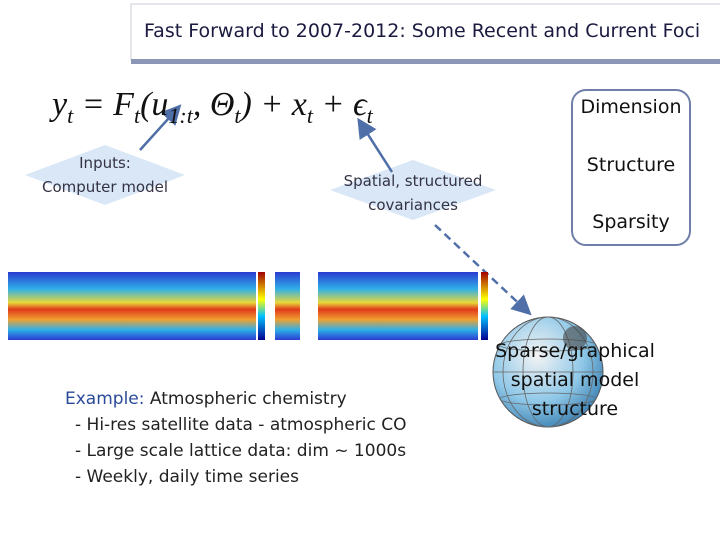 This screenshot has height=540, width=720. What do you see at coordinates (58, 104) in the screenshot?
I see `equation-part: y` at bounding box center [58, 104].